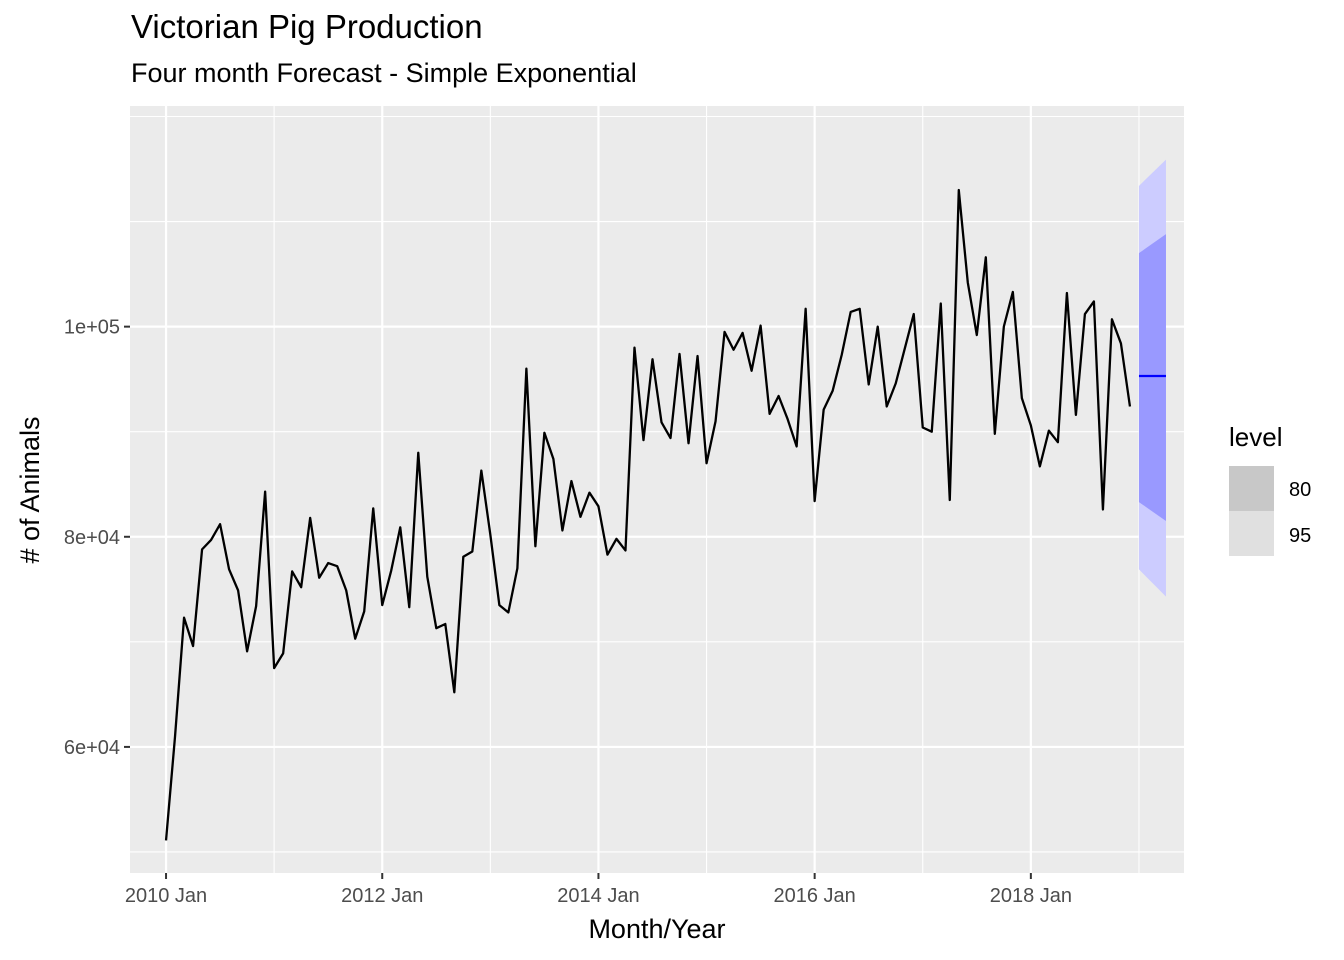  Describe the element at coordinates (307, 26) in the screenshot. I see `chart-title: Victorian Pig Production` at that location.